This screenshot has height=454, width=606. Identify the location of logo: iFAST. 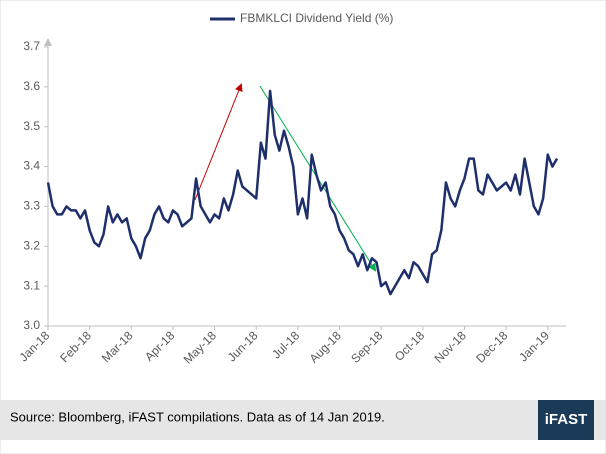
(566, 419).